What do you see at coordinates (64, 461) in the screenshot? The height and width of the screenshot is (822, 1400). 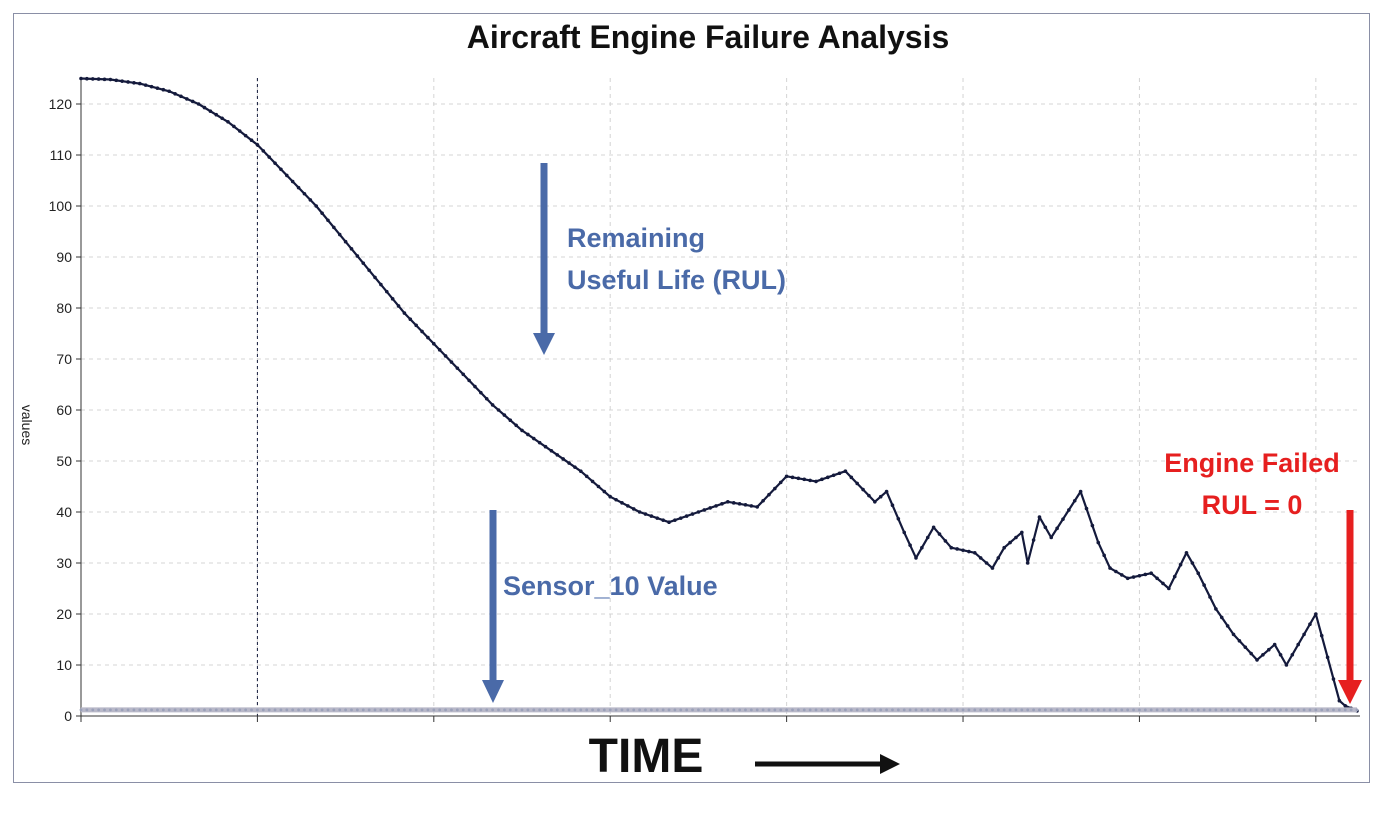 I see `y-tick-label: 50` at bounding box center [64, 461].